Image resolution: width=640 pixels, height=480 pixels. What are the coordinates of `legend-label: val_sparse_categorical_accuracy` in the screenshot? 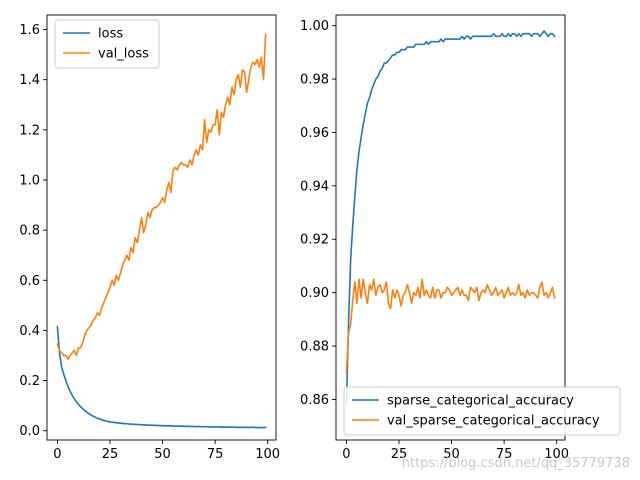 It's located at (493, 421).